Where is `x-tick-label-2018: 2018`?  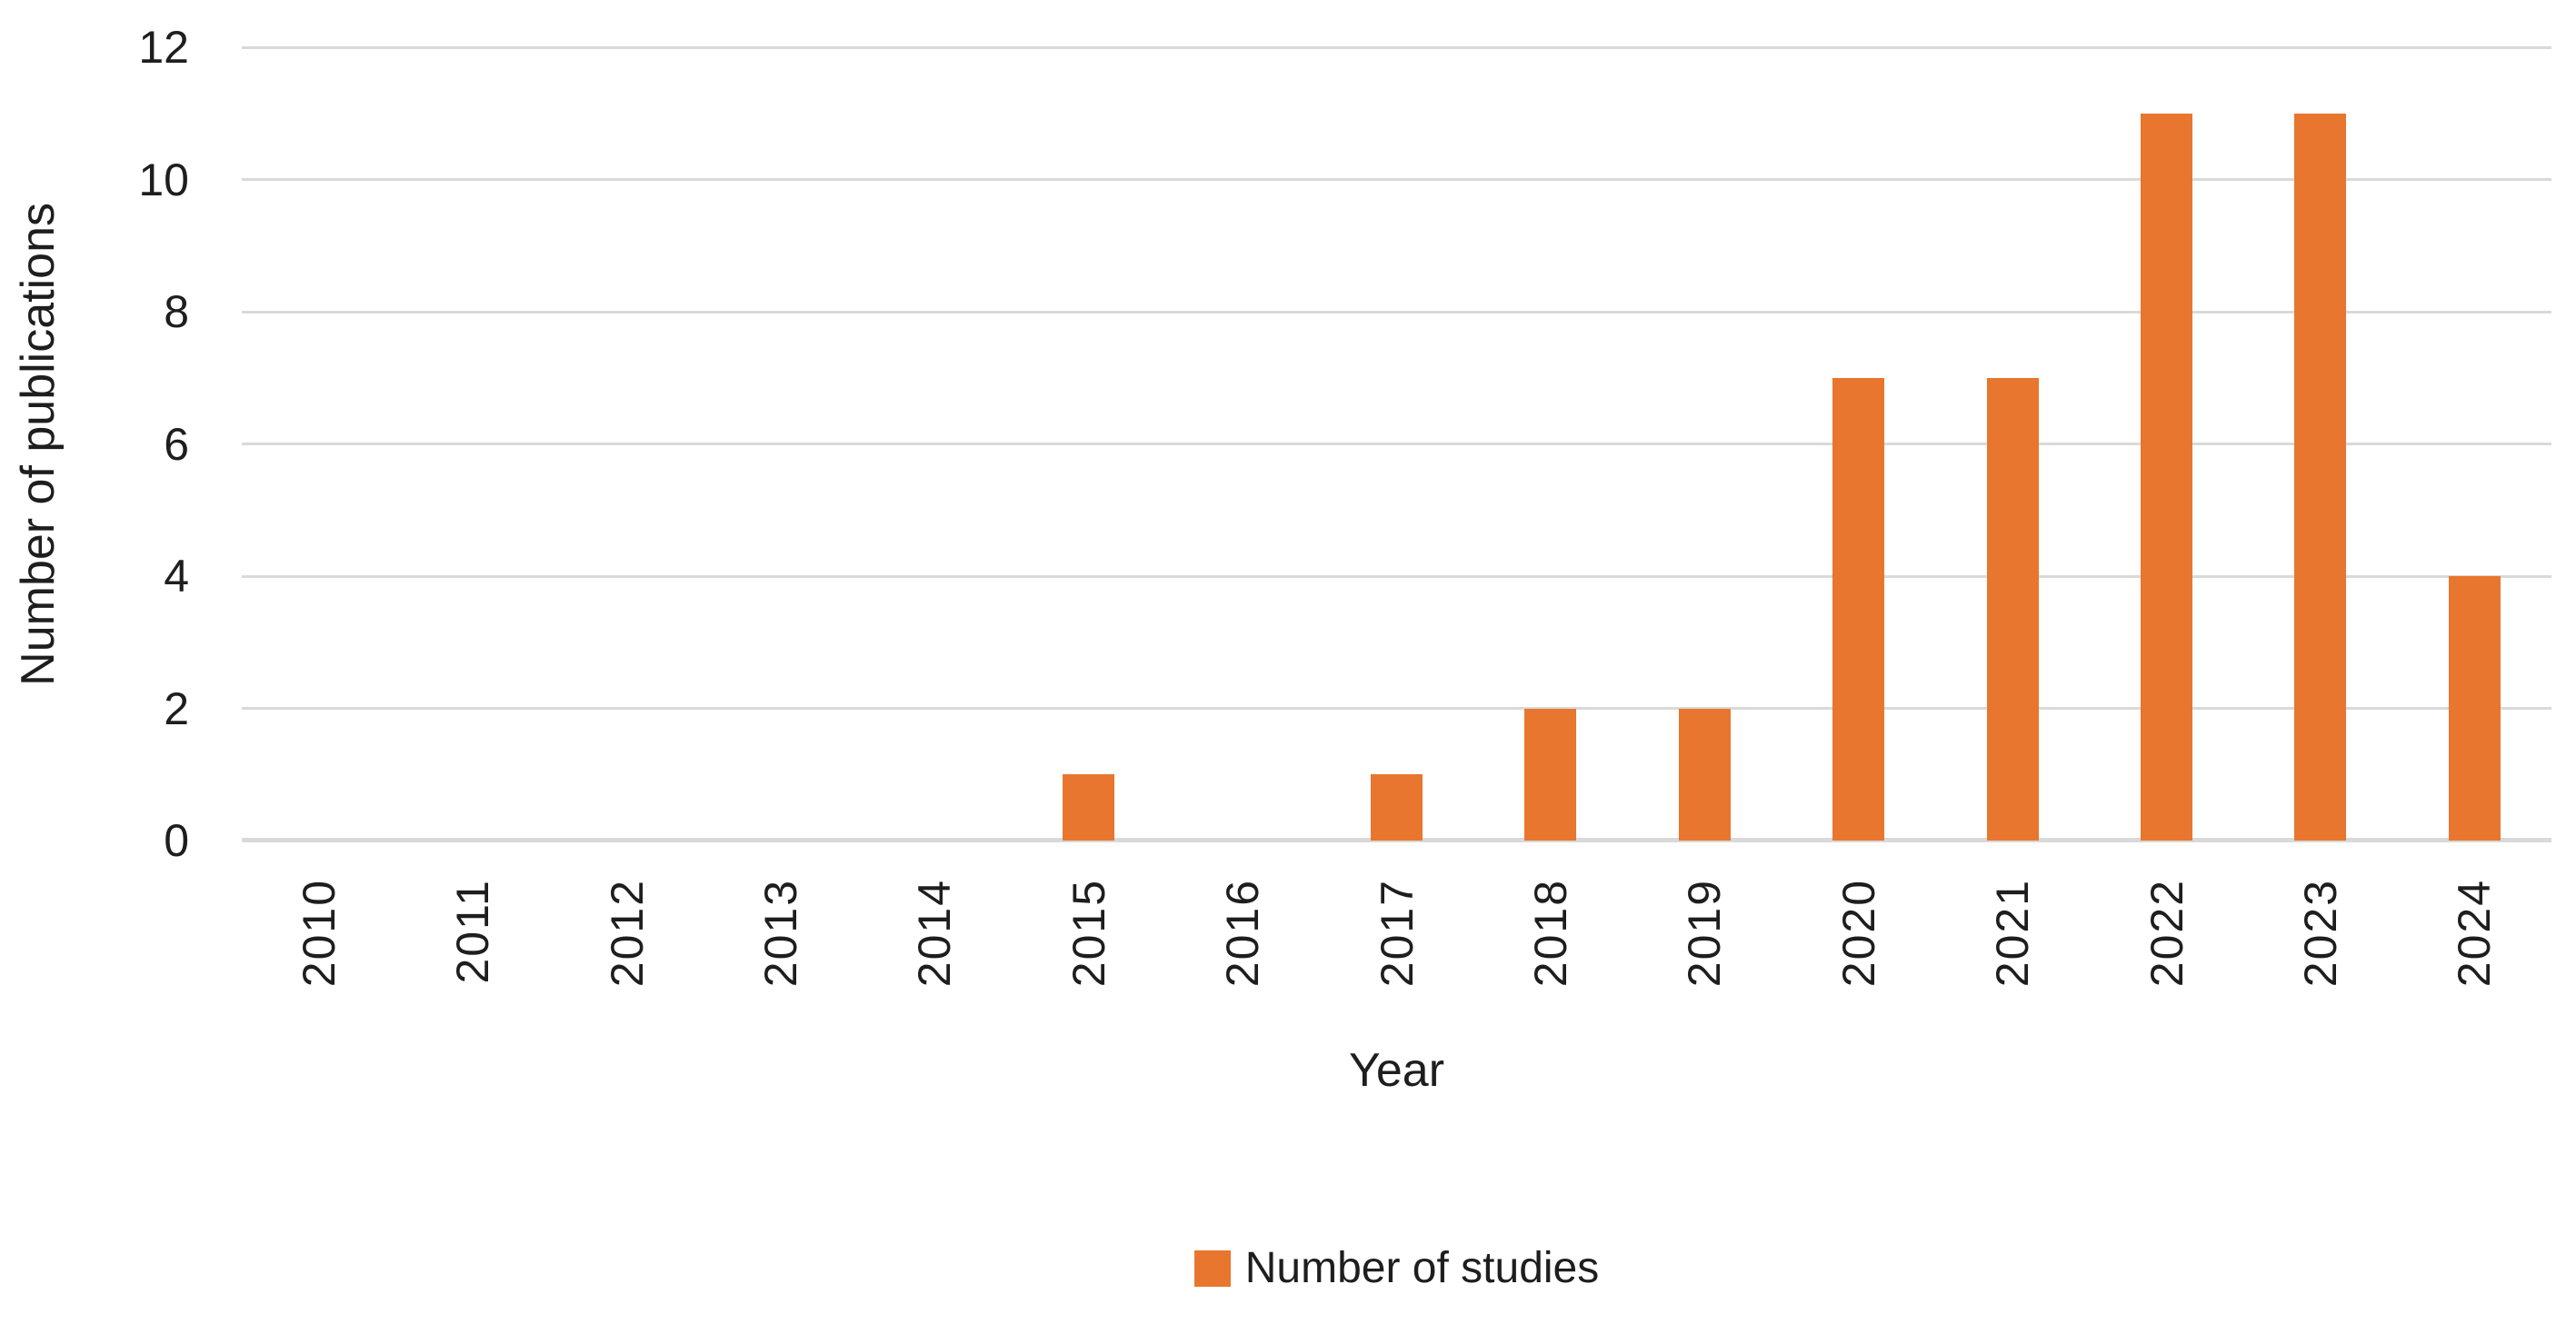 x-tick-label-2018: 2018 is located at coordinates (1550, 934).